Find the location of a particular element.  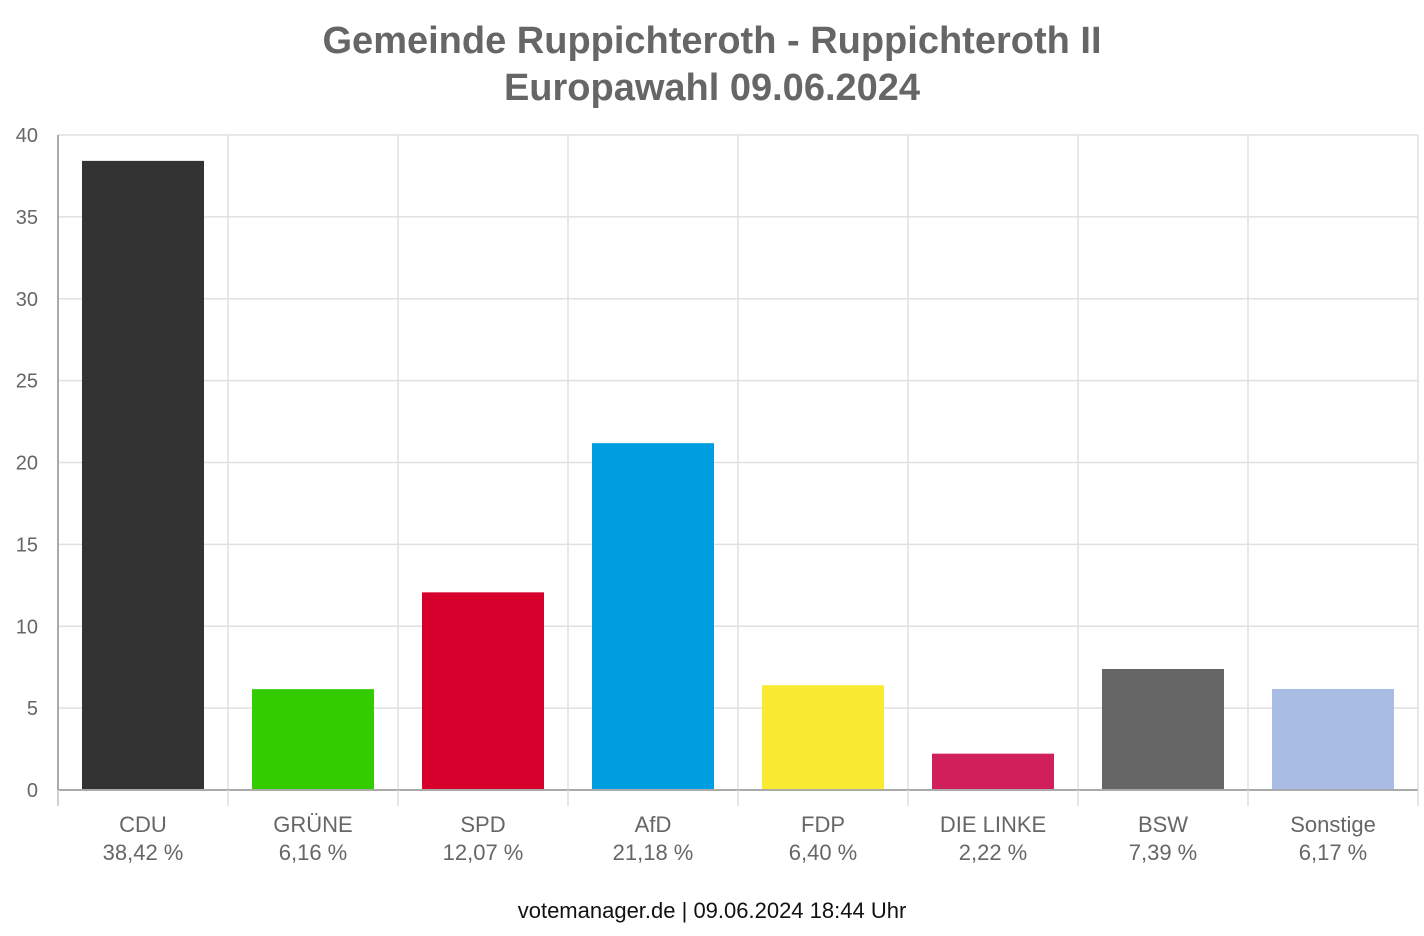

x-category-label: SPD is located at coordinates (482, 824).